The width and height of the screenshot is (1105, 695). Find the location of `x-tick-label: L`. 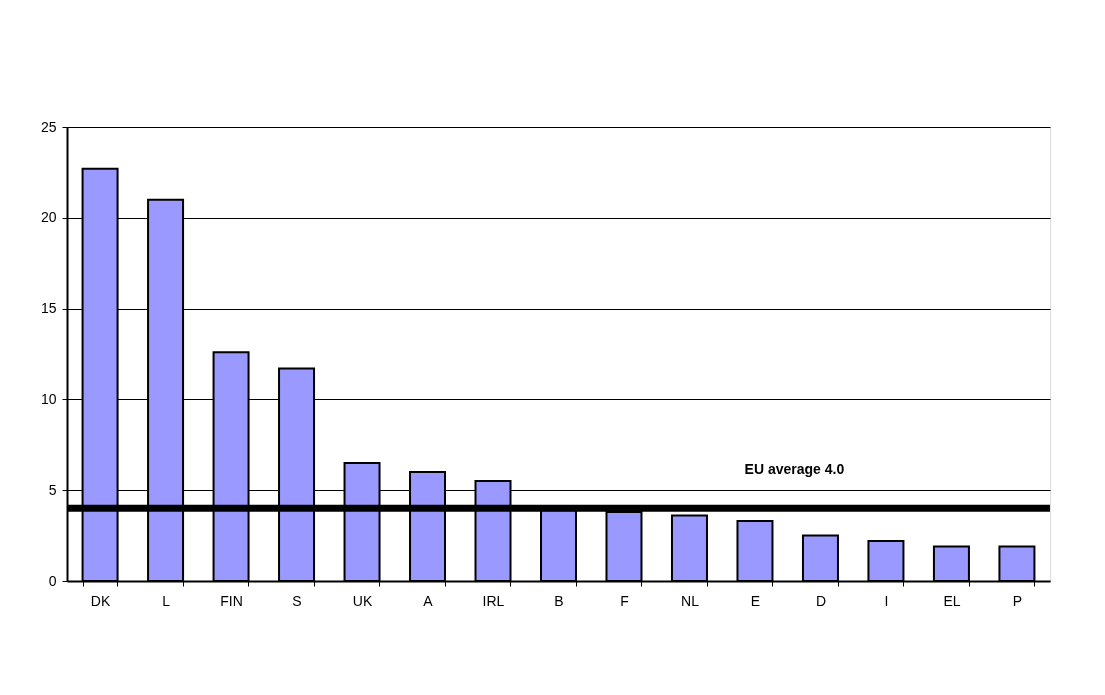

x-tick-label: L is located at coordinates (166, 600).